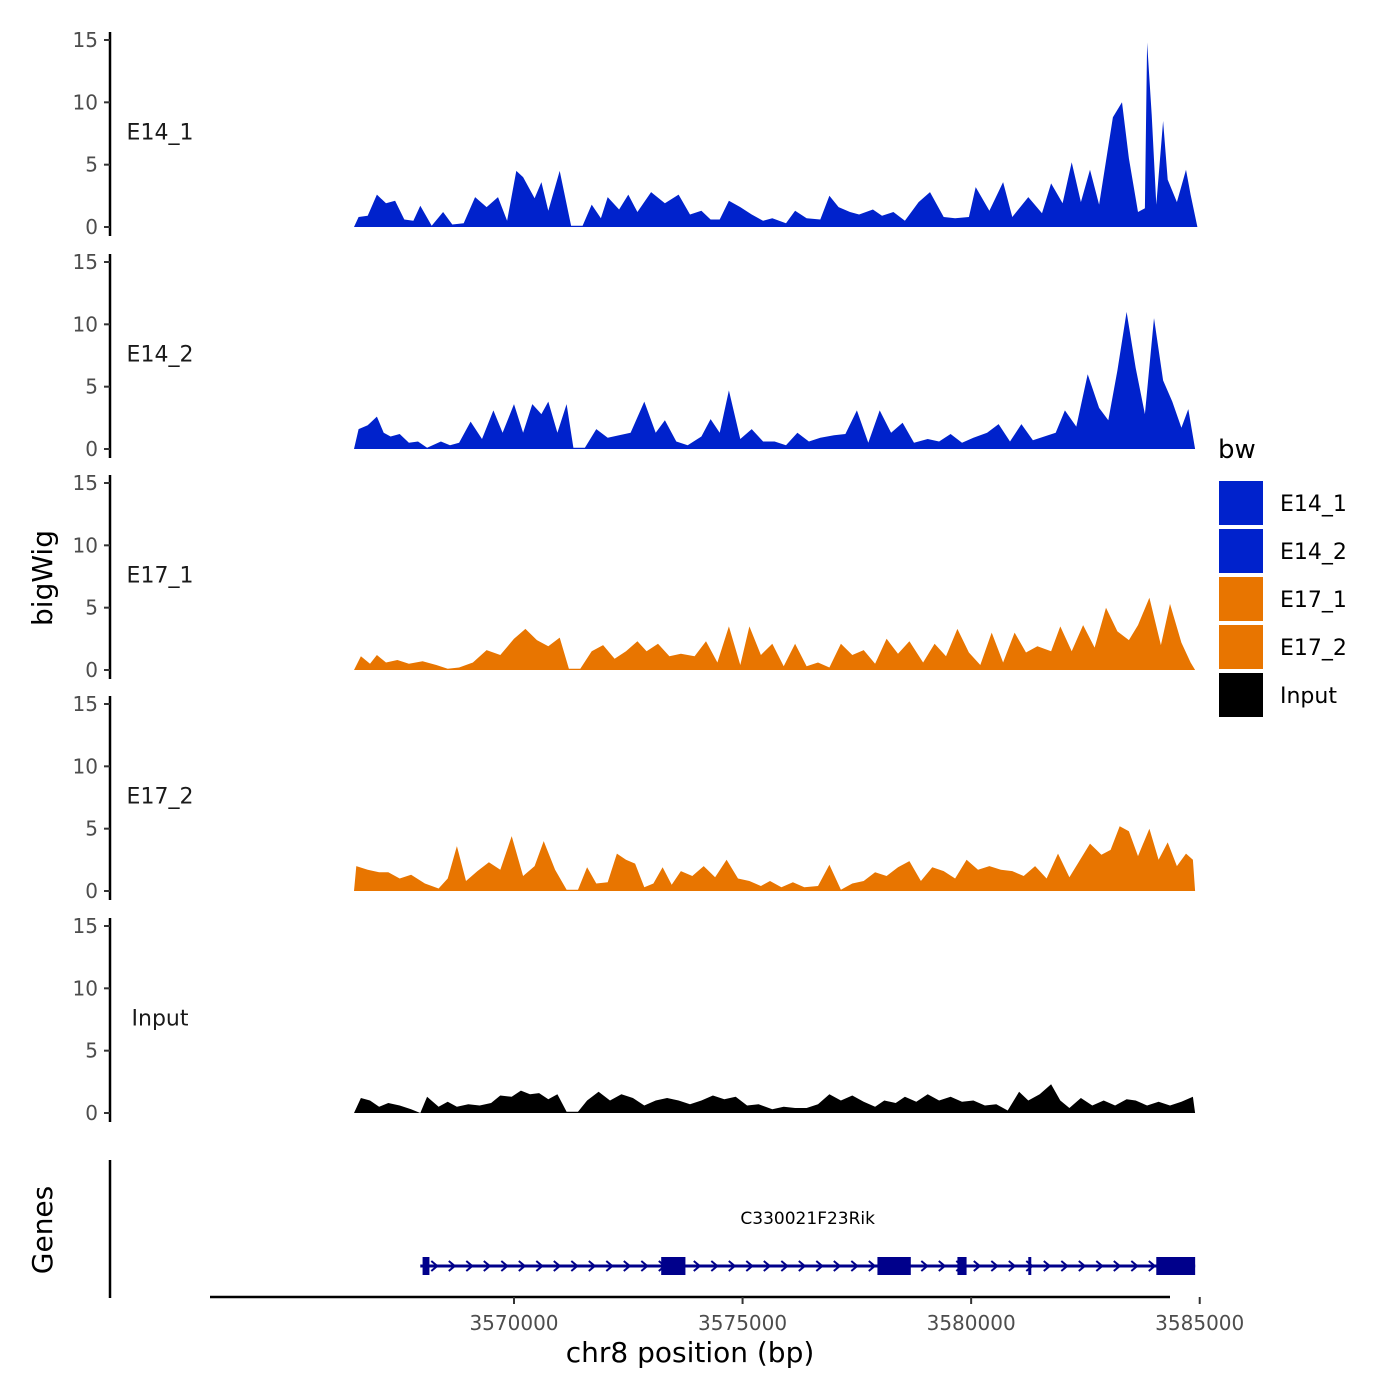  What do you see at coordinates (160, 797) in the screenshot?
I see `track-label-E17_2: E17_2` at bounding box center [160, 797].